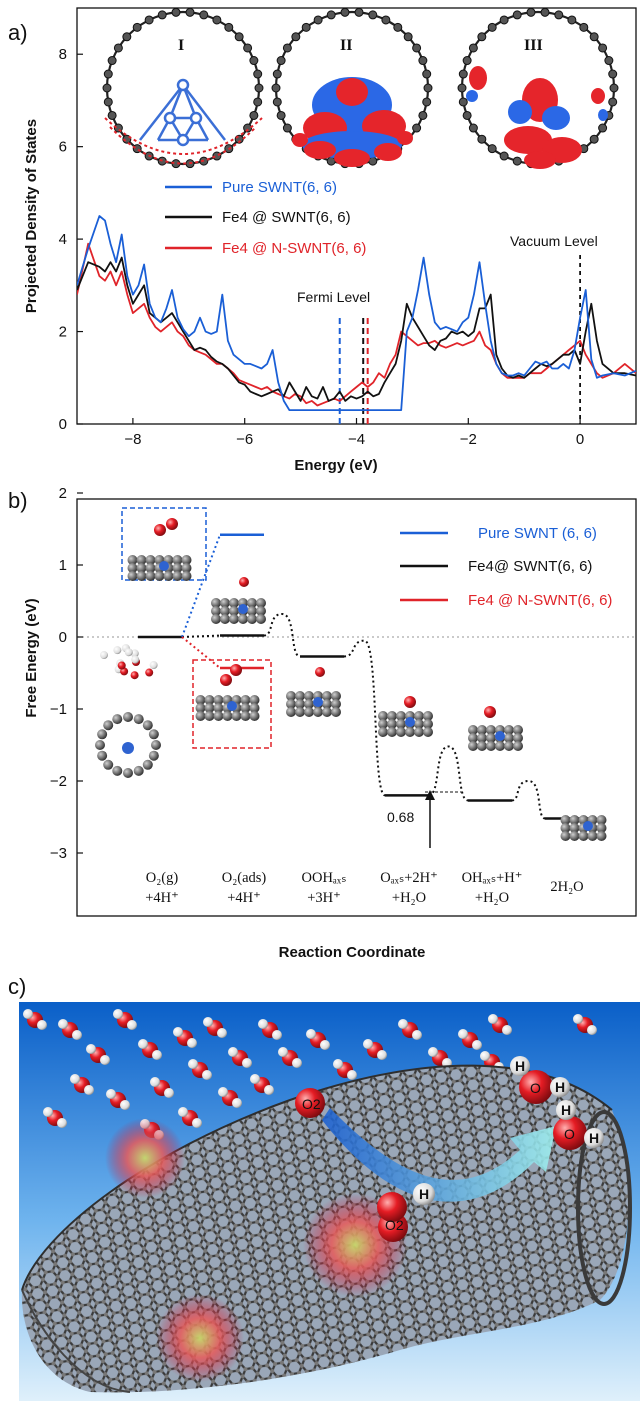 This screenshot has width=640, height=1401. What do you see at coordinates (333, 297) in the screenshot?
I see `fermi-level-label: Fermi Level` at bounding box center [333, 297].